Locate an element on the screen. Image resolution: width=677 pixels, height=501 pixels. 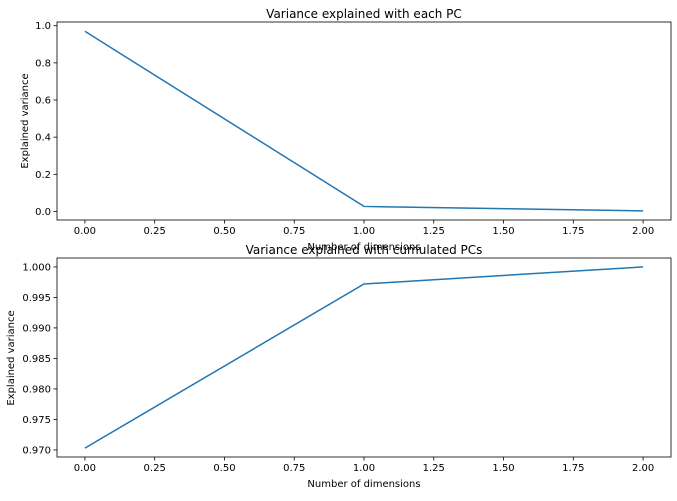
y-tick-label: 0.995 is located at coordinates (36, 298).